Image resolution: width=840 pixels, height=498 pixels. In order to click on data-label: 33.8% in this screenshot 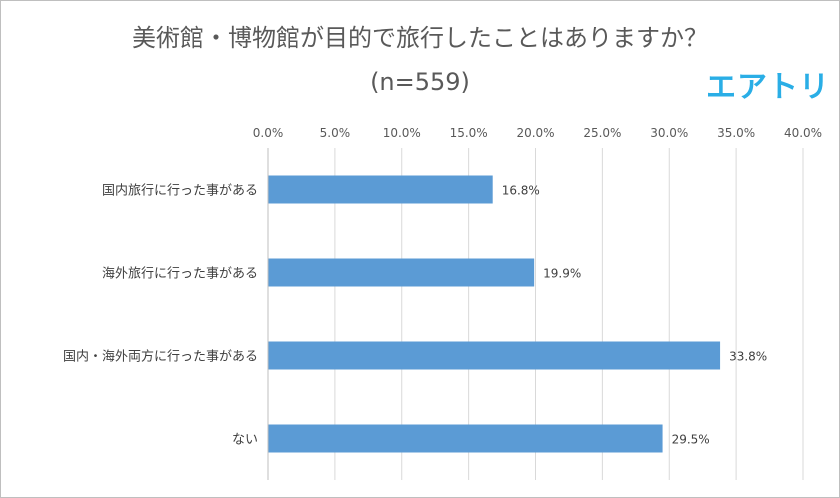, I will do `click(748, 357)`.